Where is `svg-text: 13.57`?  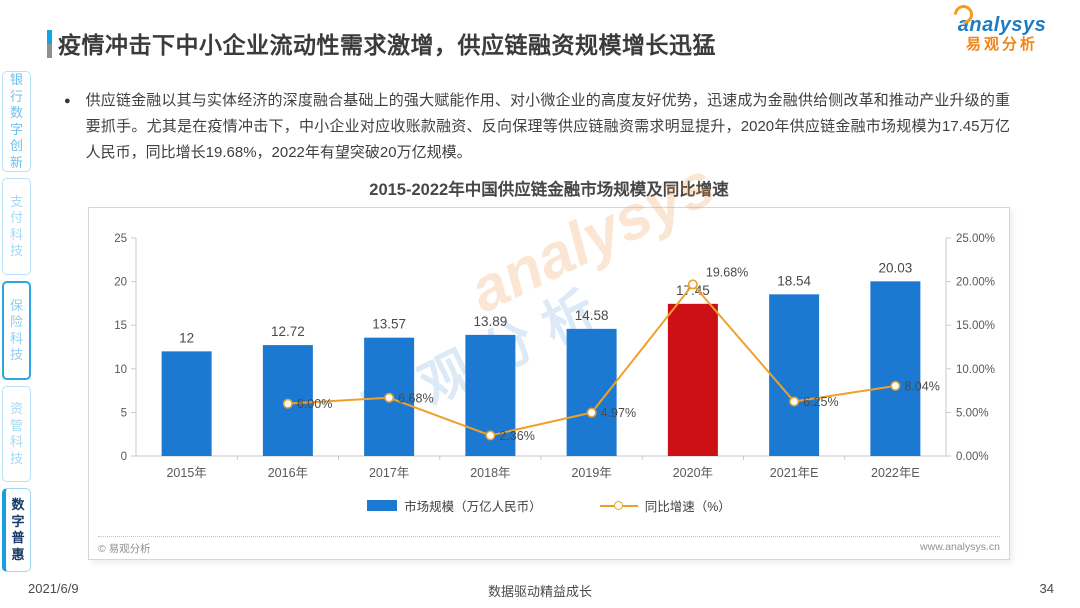 svg-text: 13.57 is located at coordinates (389, 324).